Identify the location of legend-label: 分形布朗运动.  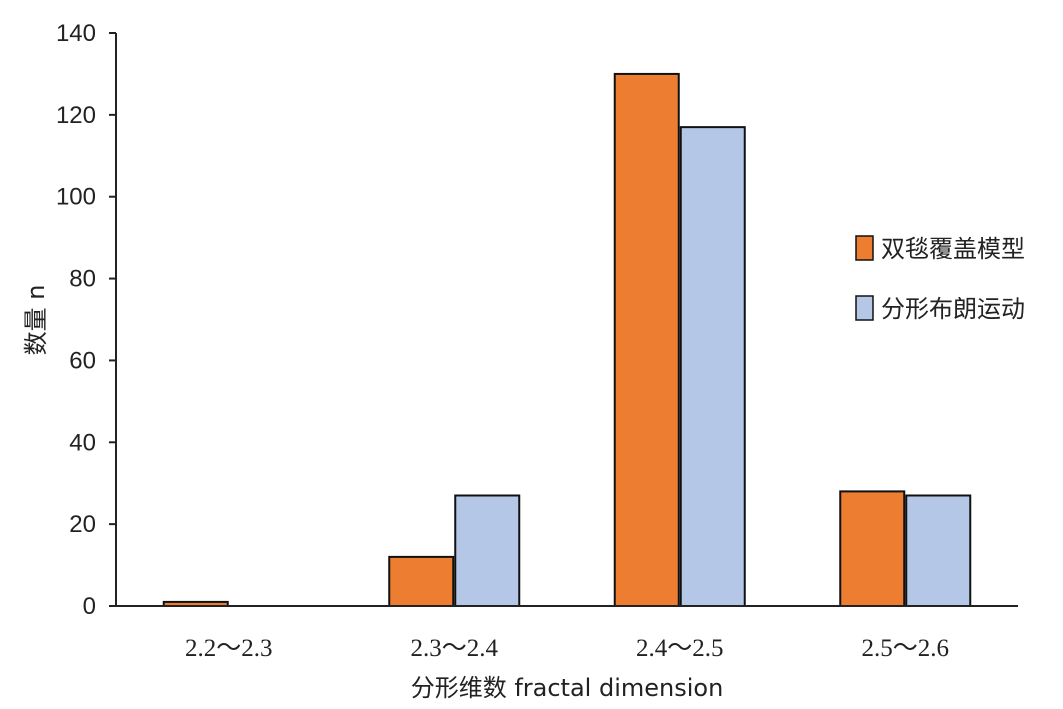
(953, 309).